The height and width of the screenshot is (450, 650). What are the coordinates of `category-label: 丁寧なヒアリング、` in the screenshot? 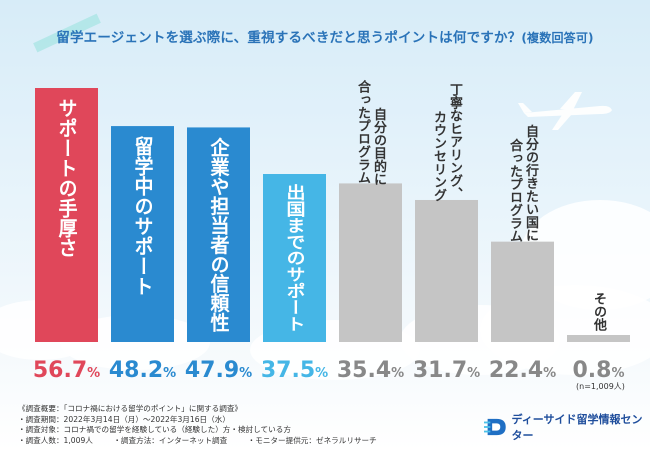 It's located at (455, 141).